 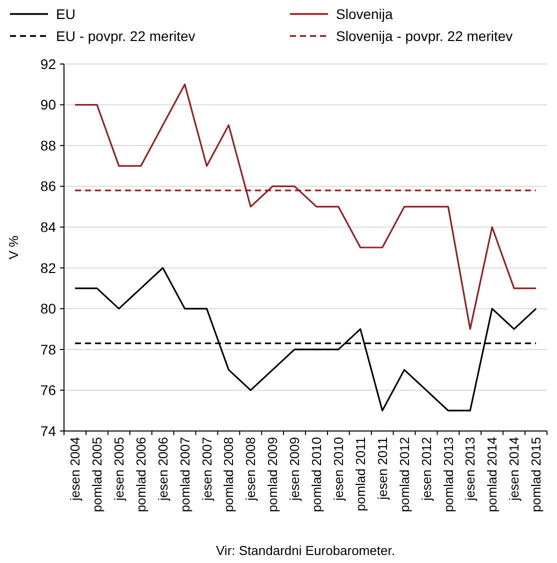 What do you see at coordinates (48, 145) in the screenshot?
I see `y-tick-label: 88` at bounding box center [48, 145].